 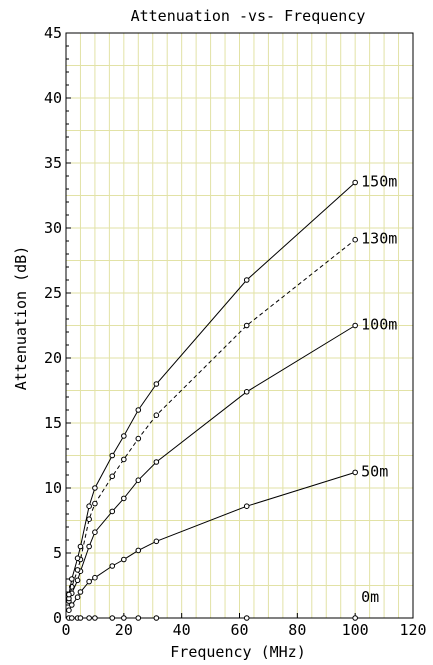 I want to click on x-tick-label: 40, so click(x=182, y=630).